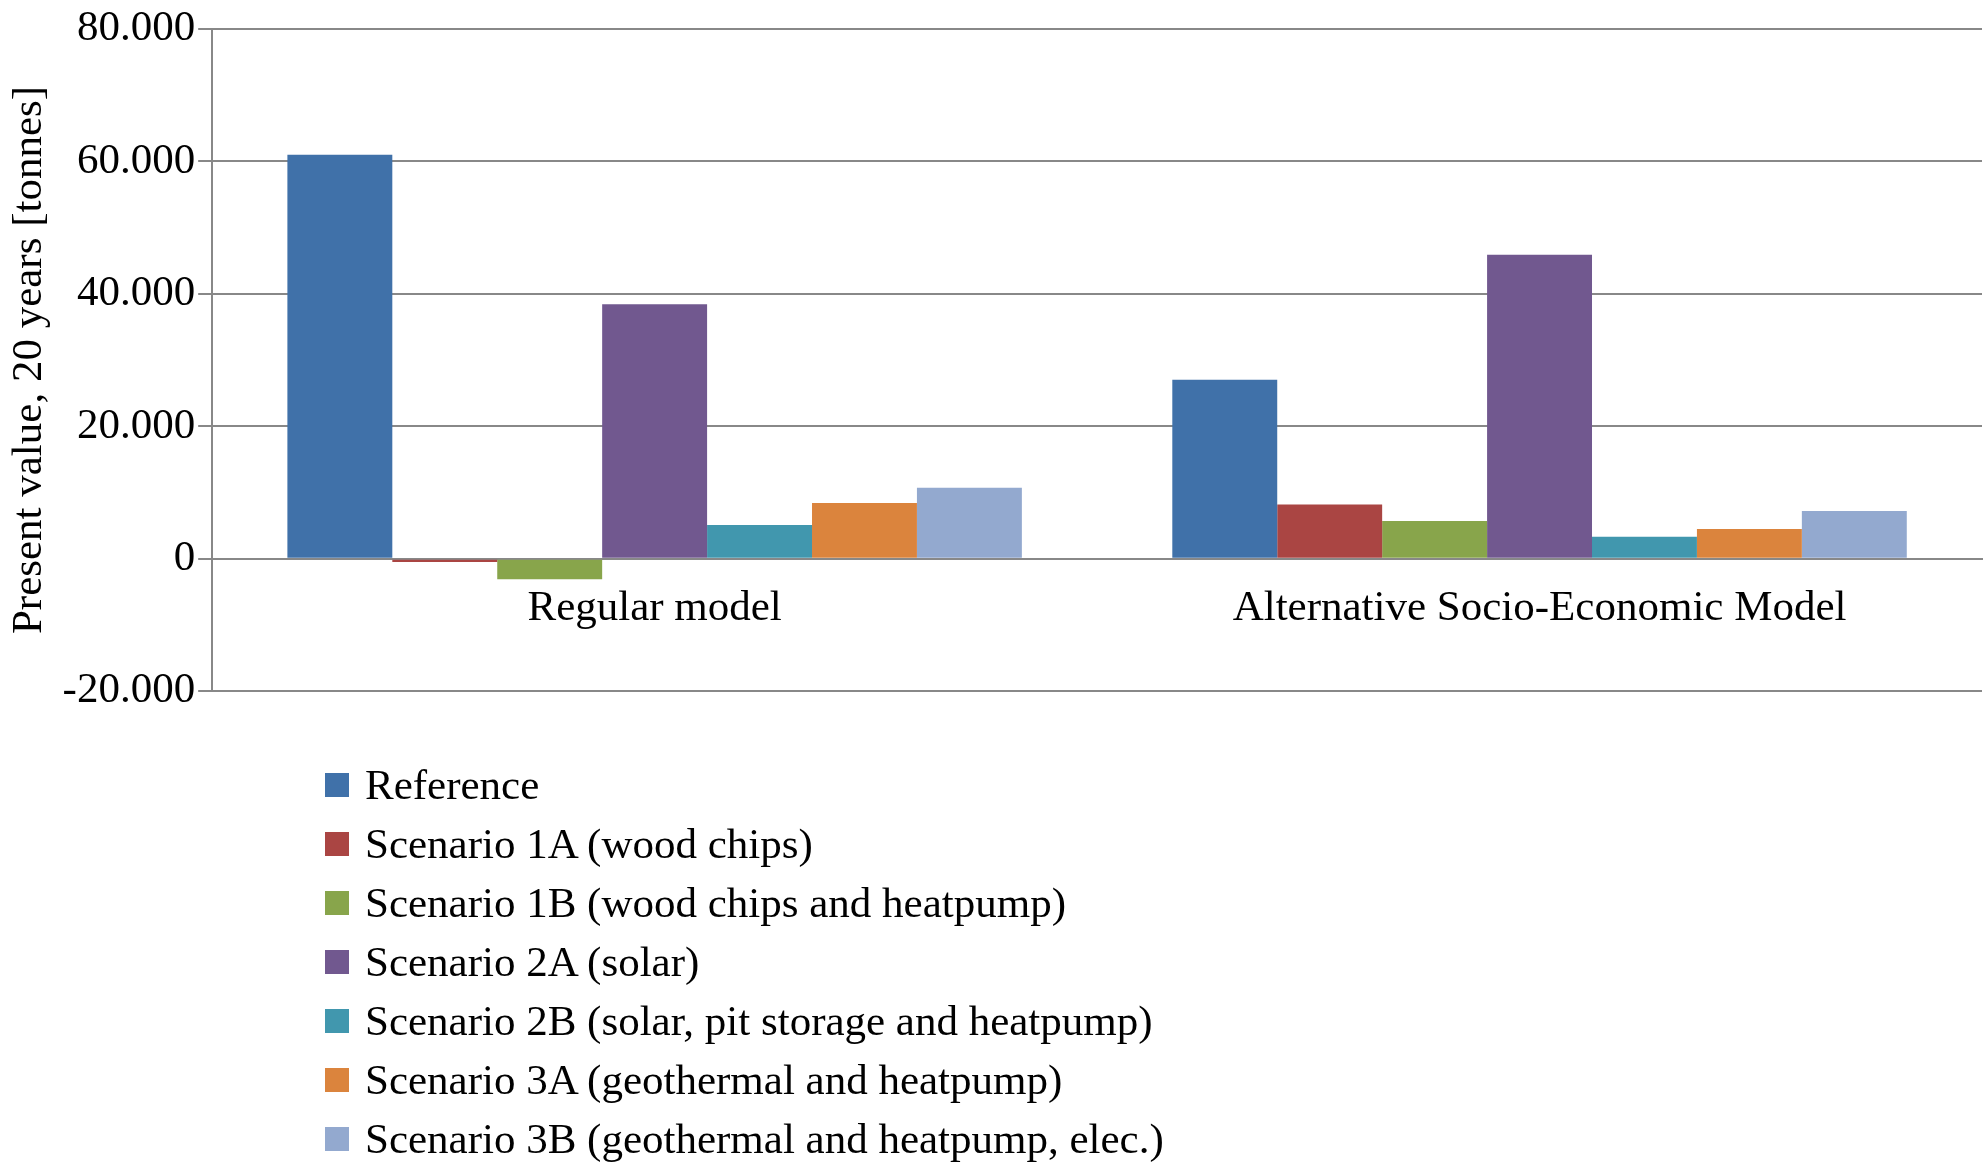  Describe the element at coordinates (654, 605) in the screenshot. I see `x-tick-label: Regular model` at that location.